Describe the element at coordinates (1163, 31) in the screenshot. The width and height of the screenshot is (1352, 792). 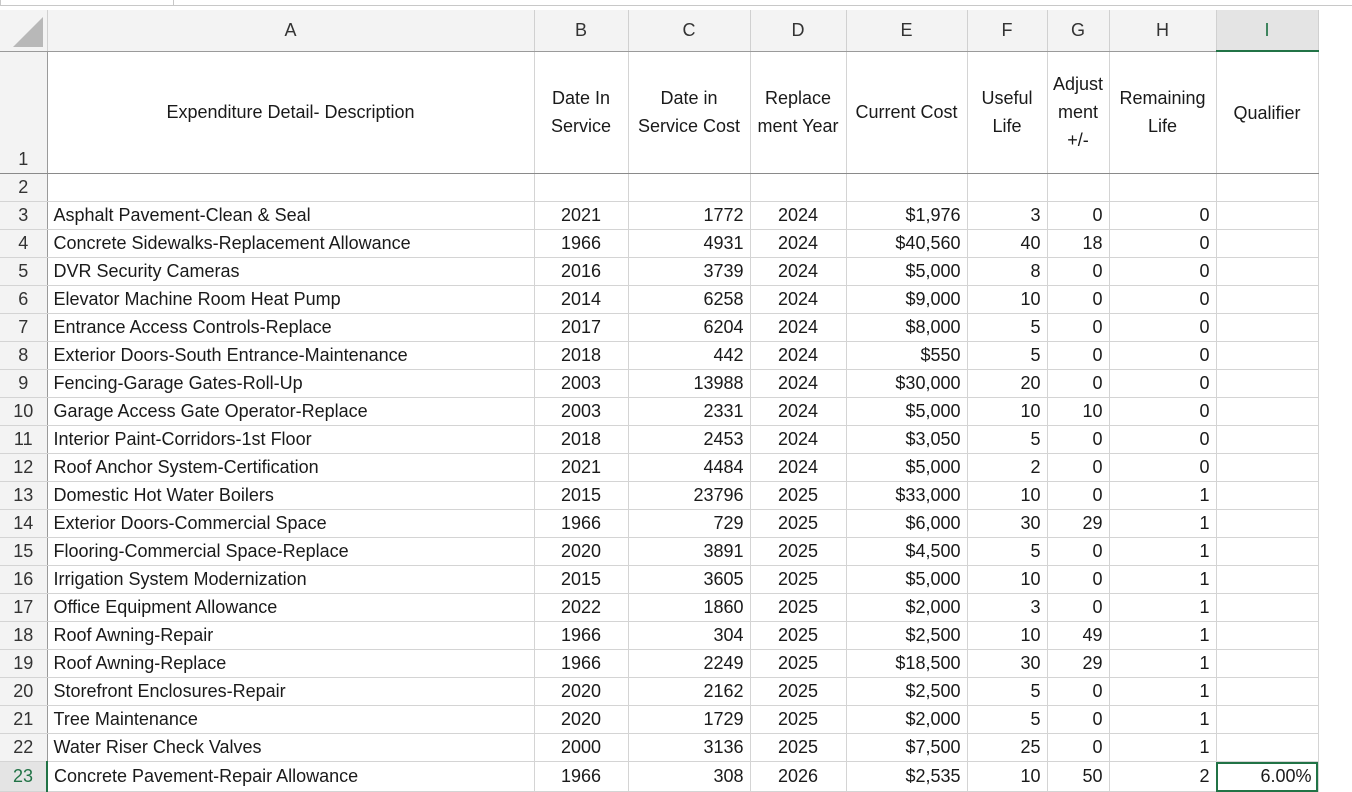
I see `column-header-h: H` at that location.